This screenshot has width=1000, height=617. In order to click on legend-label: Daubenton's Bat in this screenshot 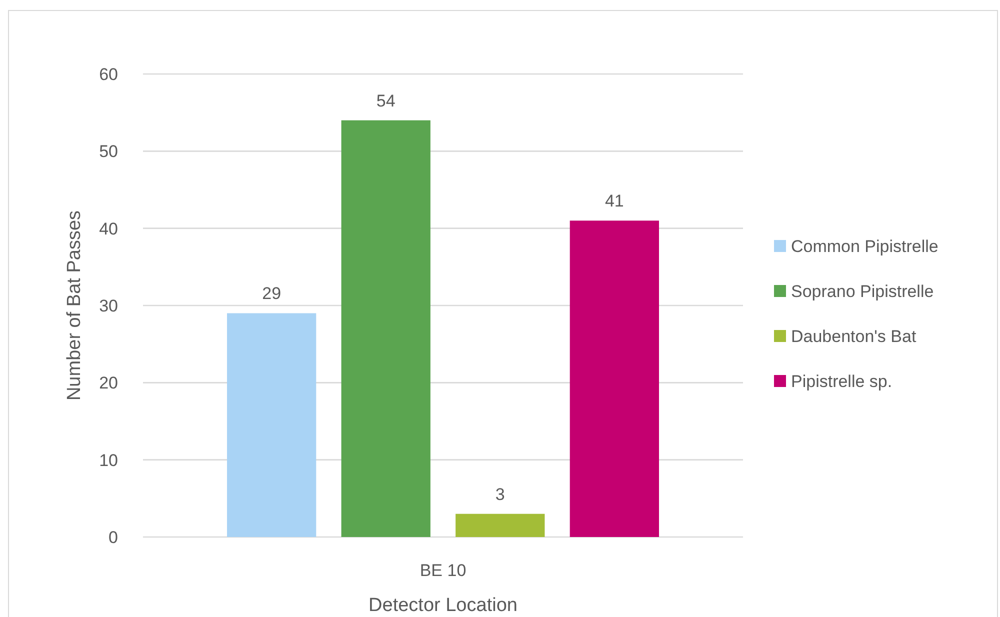, I will do `click(853, 336)`.